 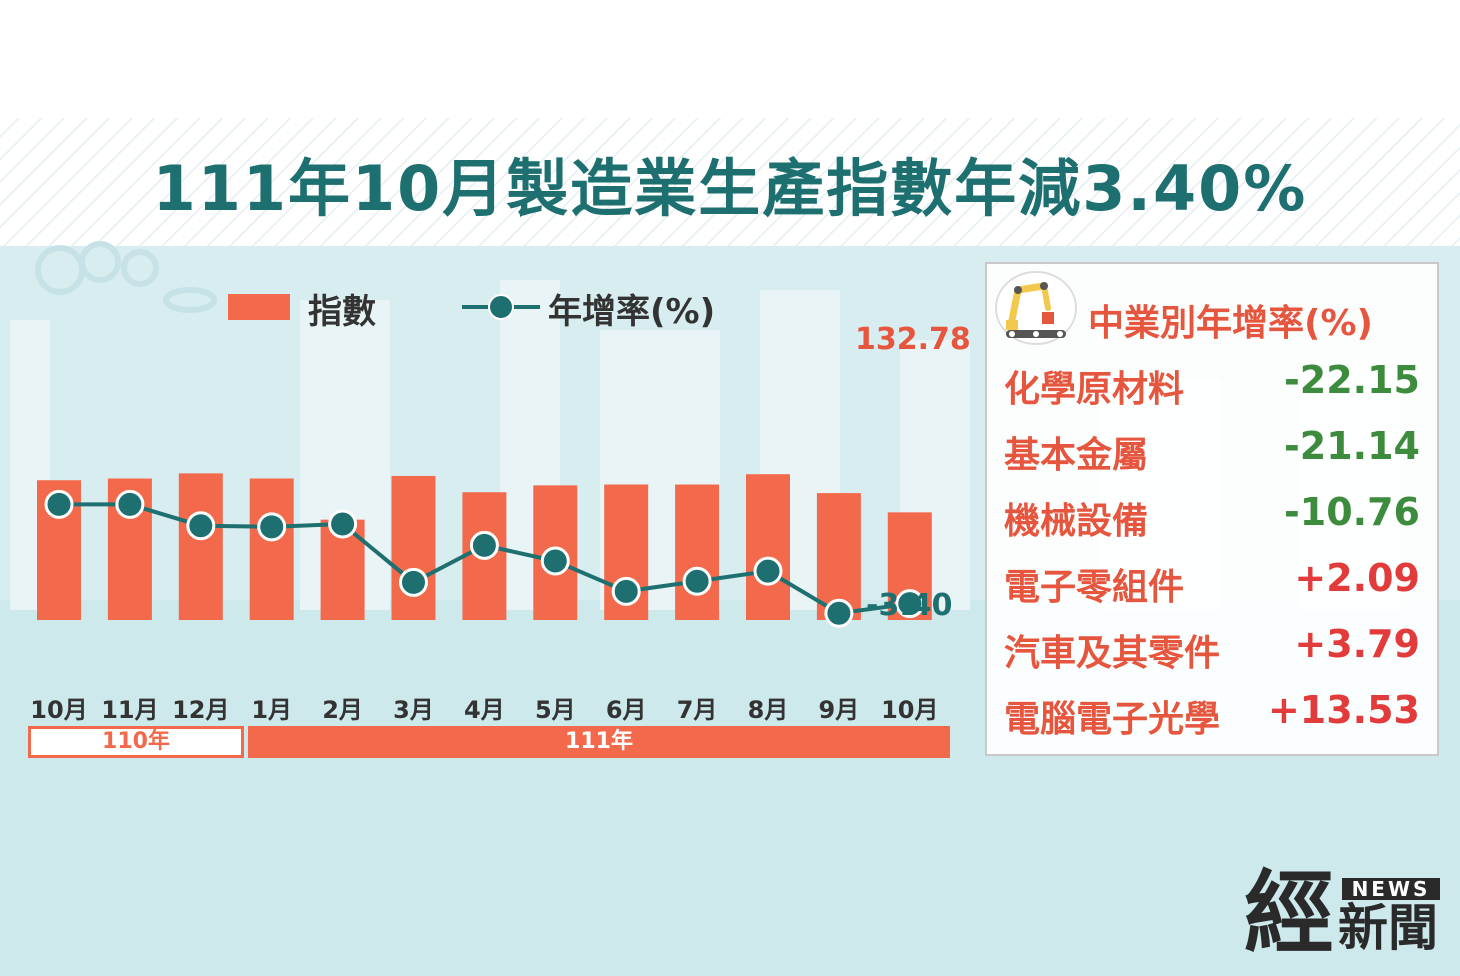 I want to click on legend-bar-label: 指數, so click(x=342, y=312).